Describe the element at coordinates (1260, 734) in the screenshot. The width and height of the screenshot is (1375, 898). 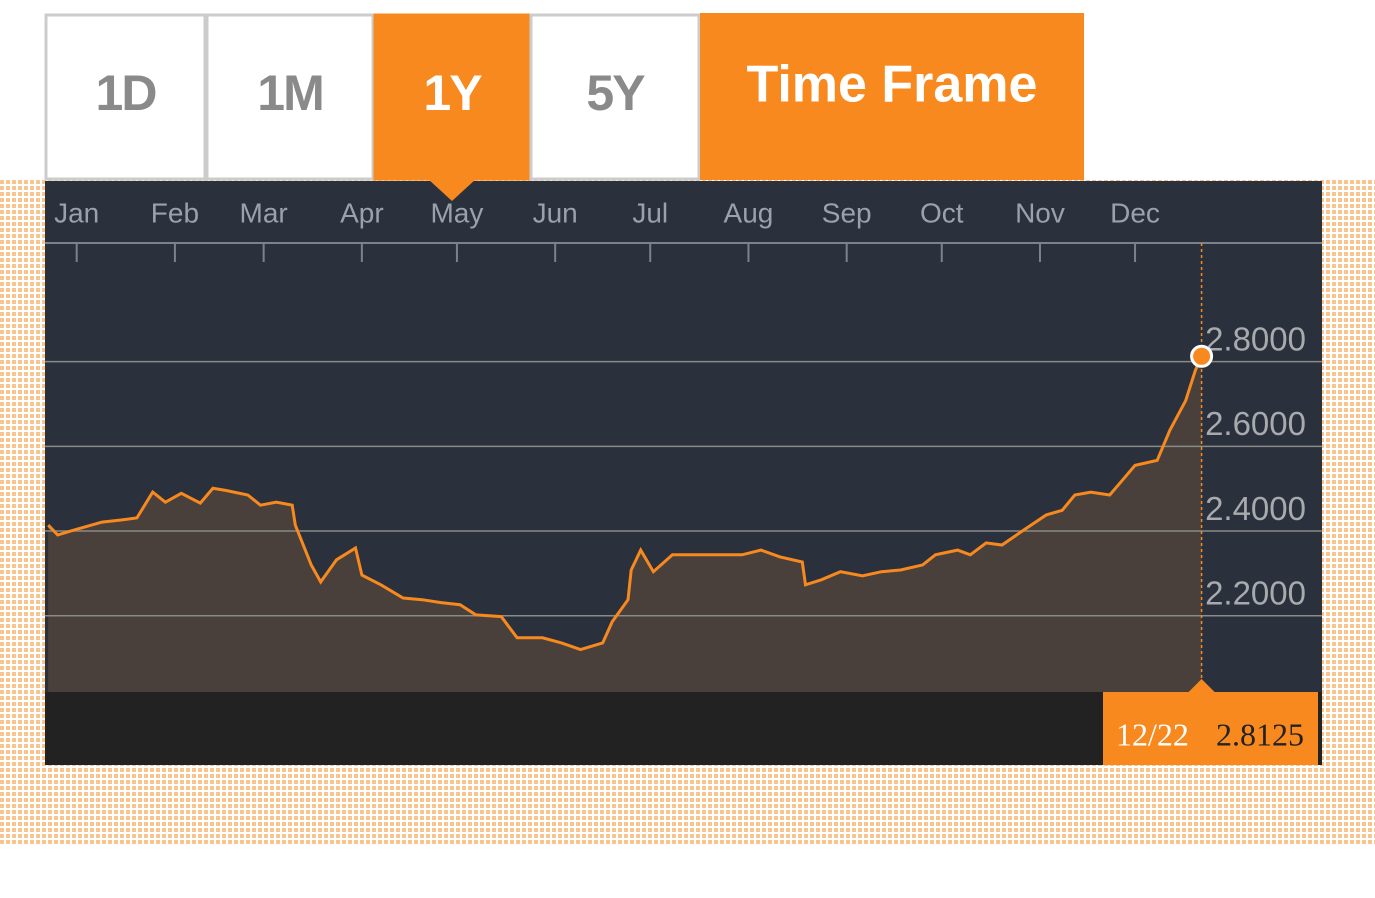
I see `badge-value: 2.8125` at that location.